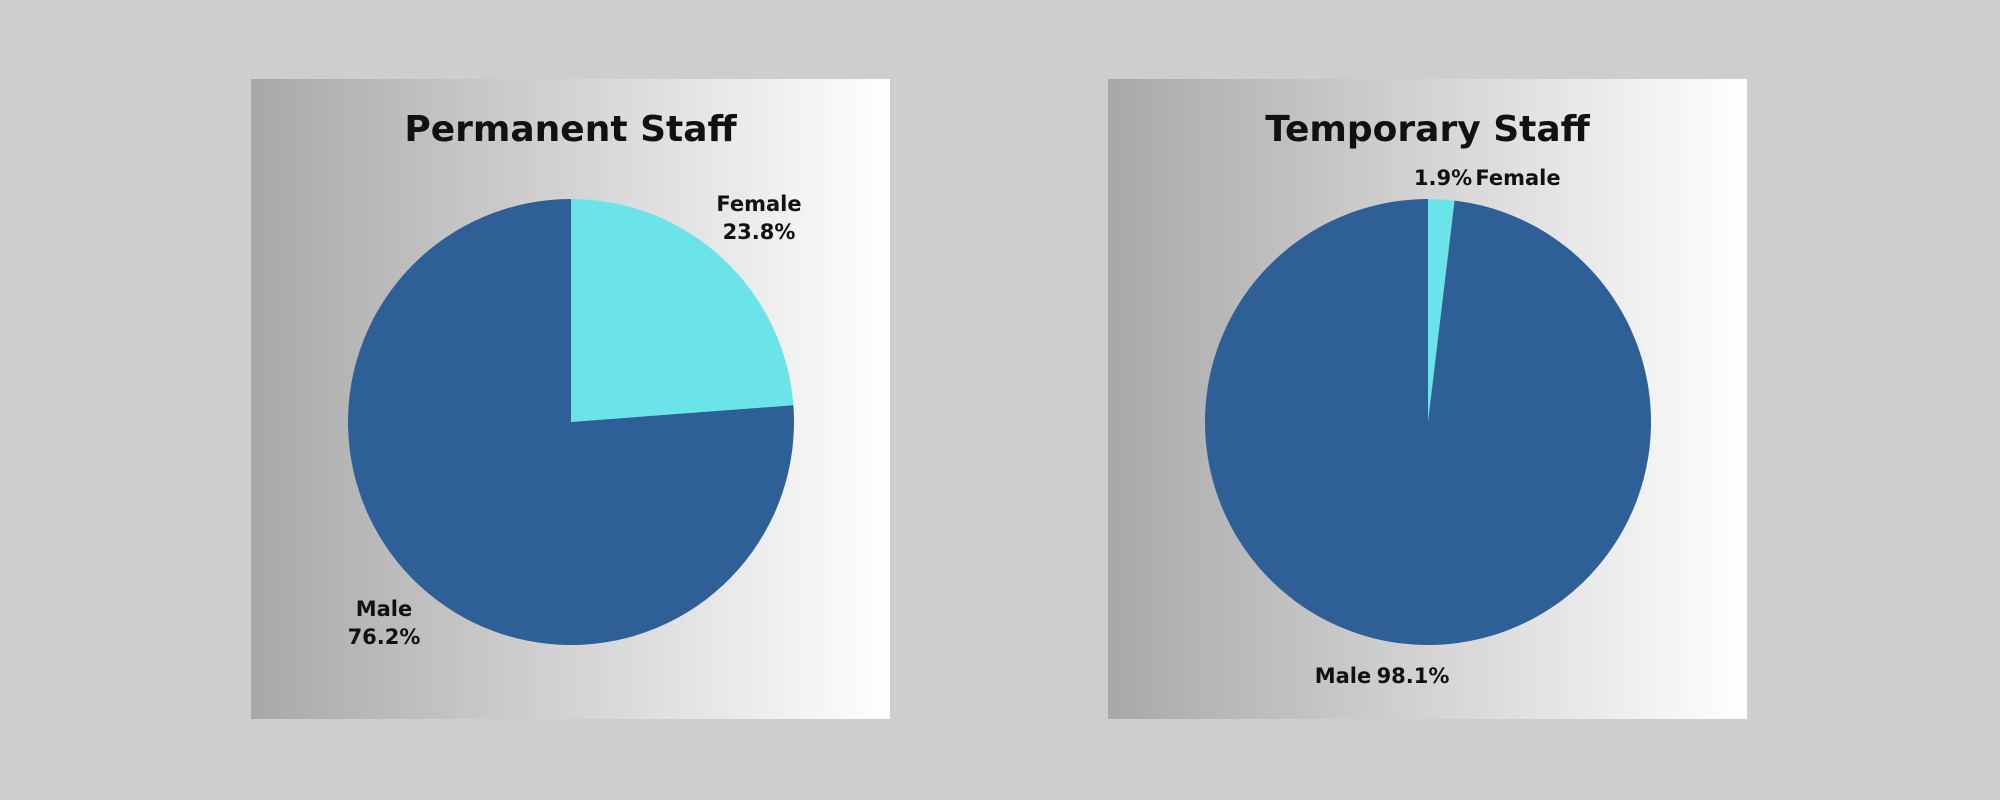 This screenshot has width=2000, height=800. Describe the element at coordinates (1413, 676) in the screenshot. I see `slice-value: 98.1%` at that location.